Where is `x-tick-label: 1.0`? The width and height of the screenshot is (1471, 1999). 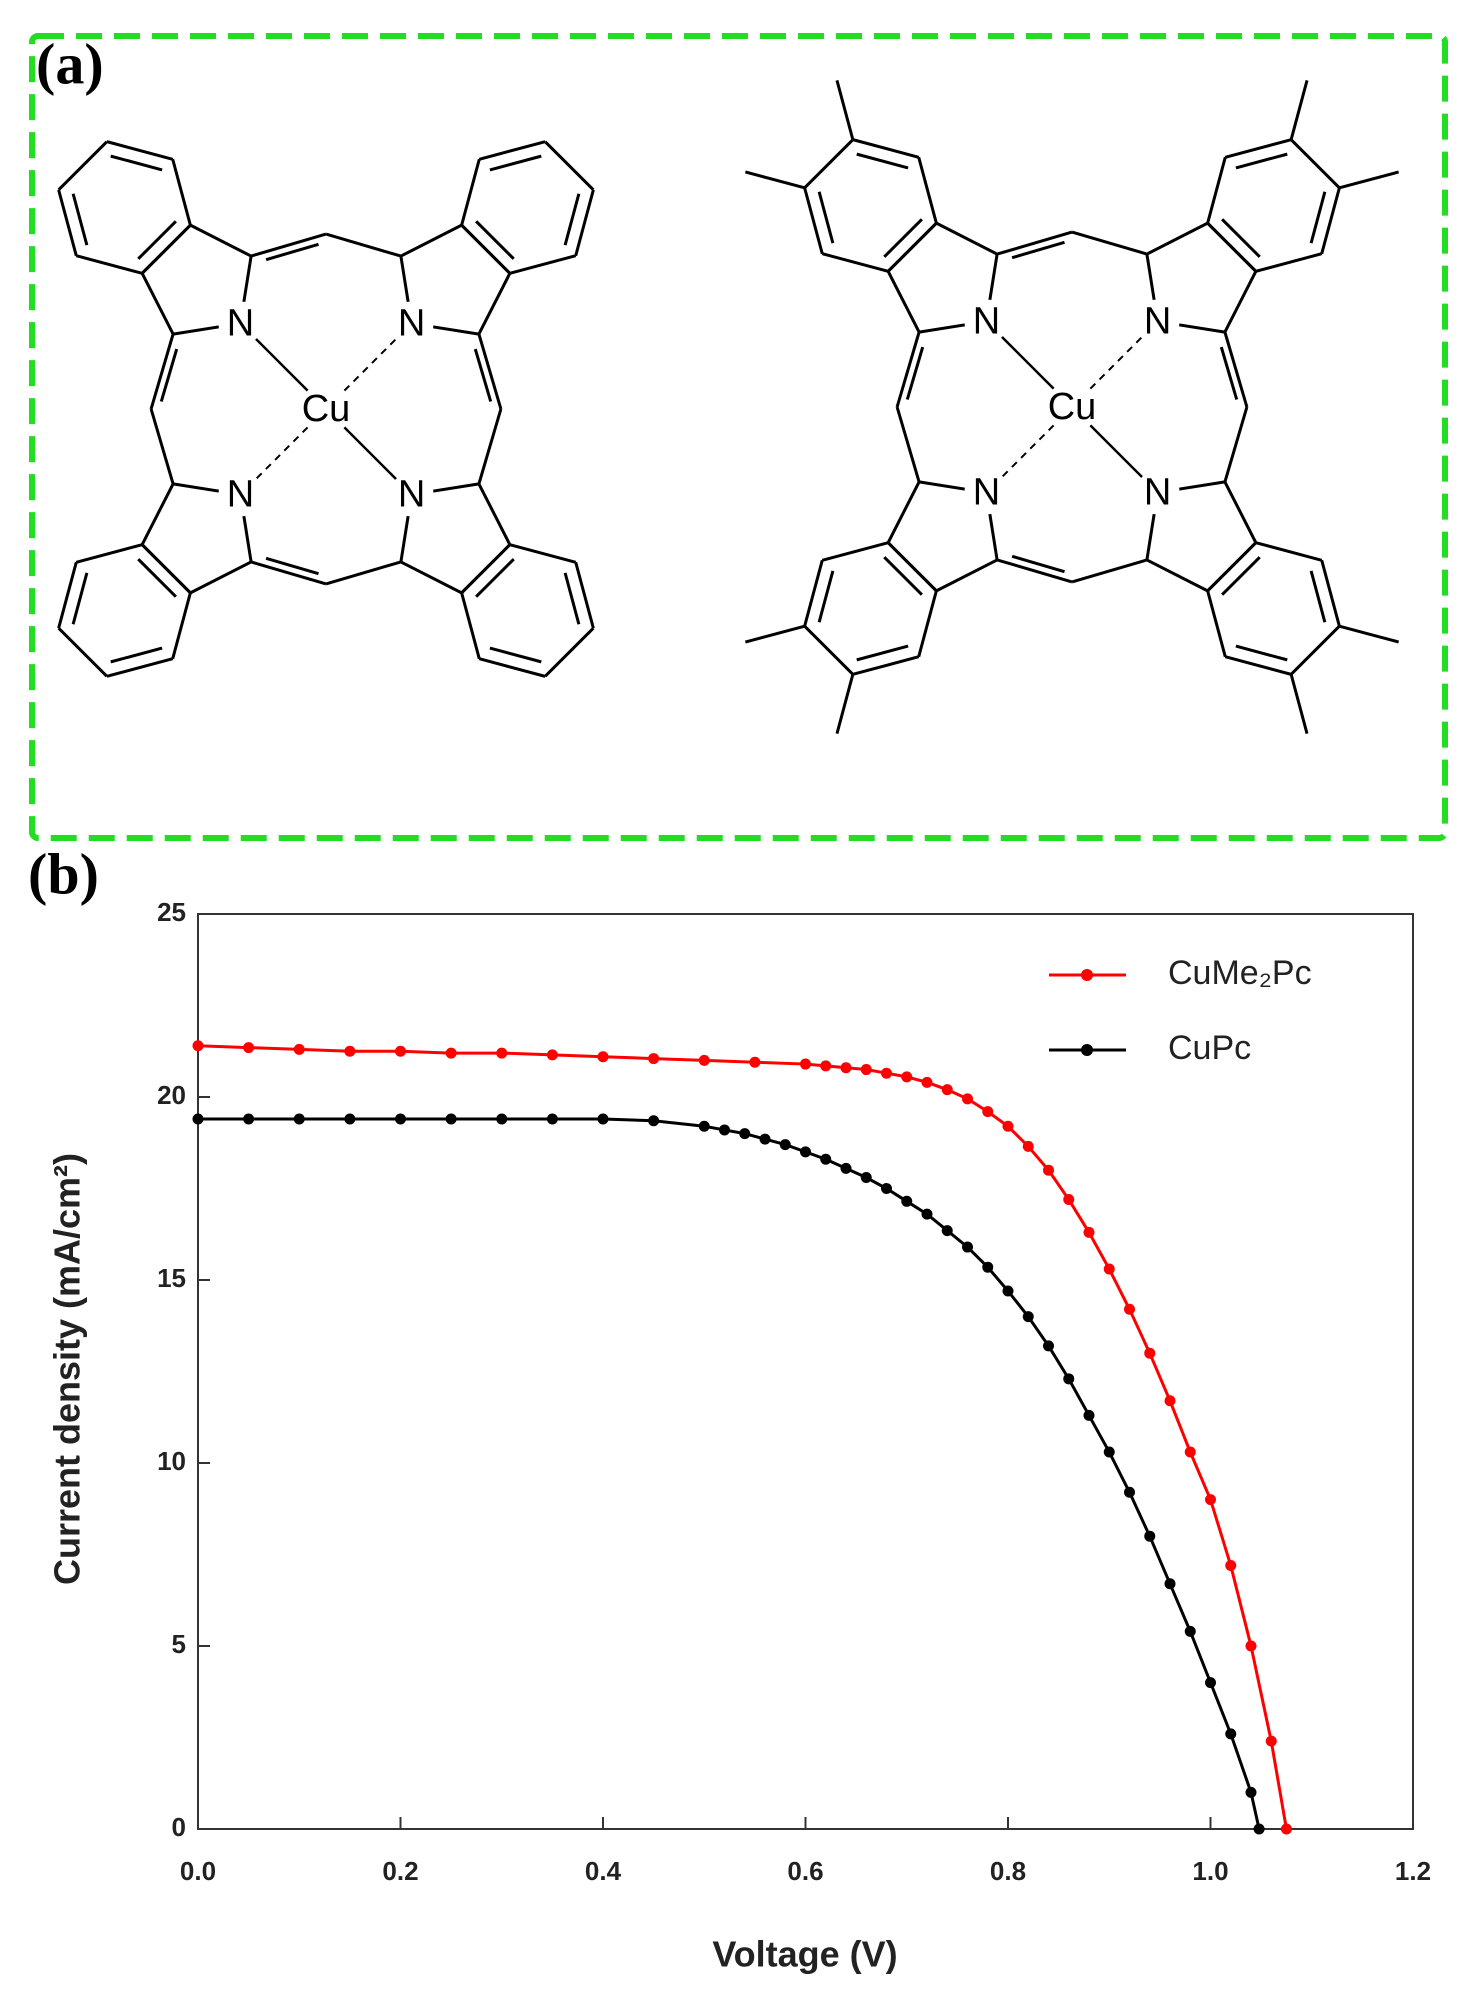
x-tick-label: 1.0 is located at coordinates (1210, 1871).